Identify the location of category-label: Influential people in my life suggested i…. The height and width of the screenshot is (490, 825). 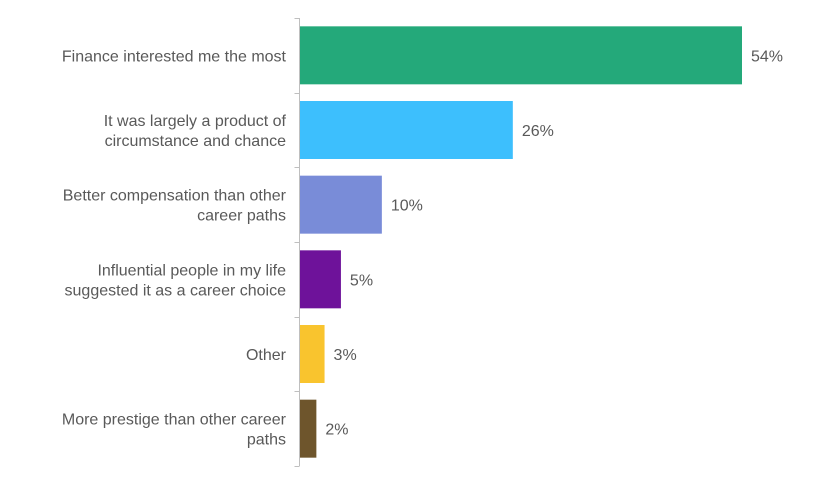
(176, 280).